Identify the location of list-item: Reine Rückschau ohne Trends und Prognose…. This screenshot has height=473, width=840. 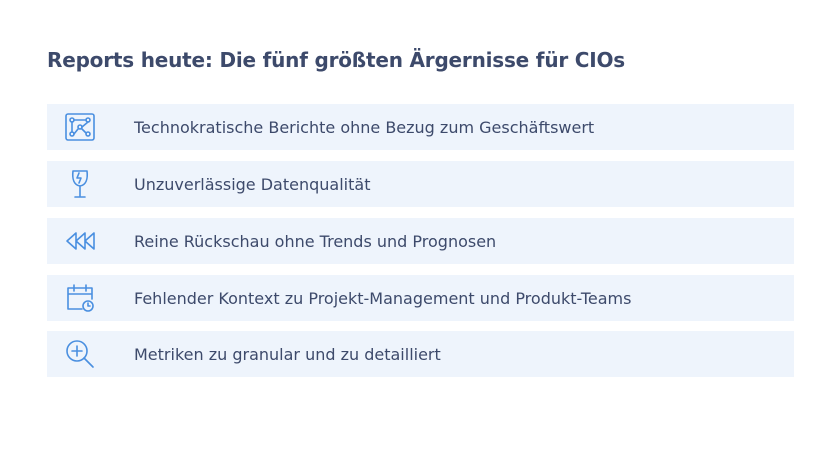
(420, 241).